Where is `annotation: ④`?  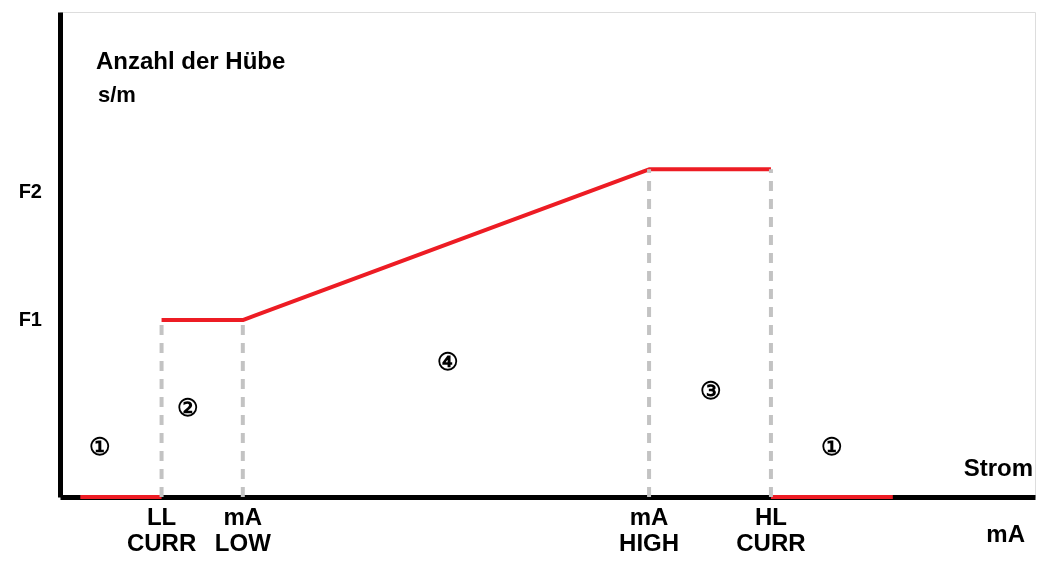
annotation: ④ is located at coordinates (448, 361).